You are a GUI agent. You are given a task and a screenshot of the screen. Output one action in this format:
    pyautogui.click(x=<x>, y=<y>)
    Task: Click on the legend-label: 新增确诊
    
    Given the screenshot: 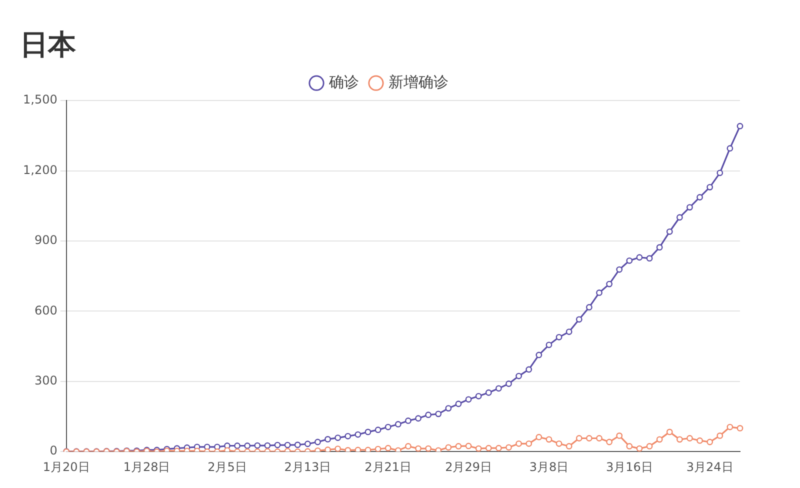 What is the action you would take?
    pyautogui.click(x=418, y=81)
    